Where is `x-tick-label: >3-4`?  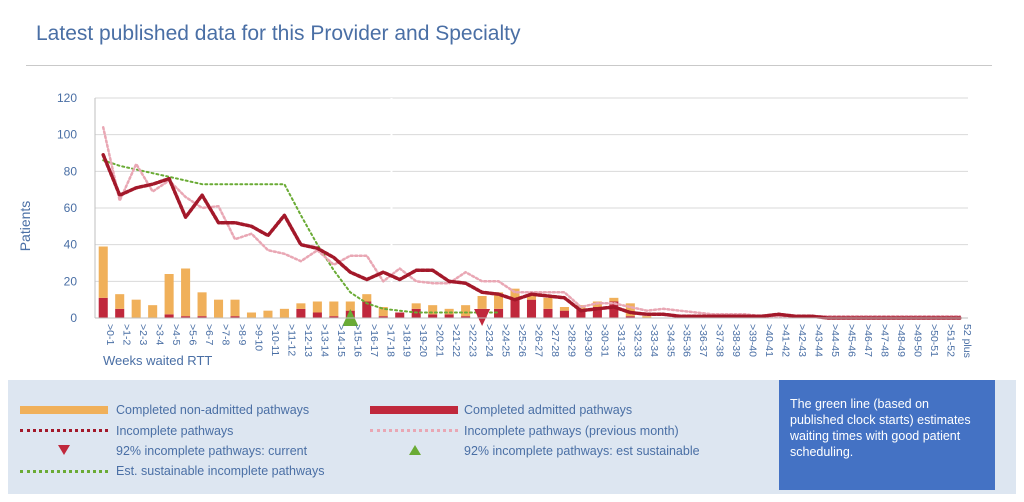 x-tick-label: >3-4 is located at coordinates (160, 334).